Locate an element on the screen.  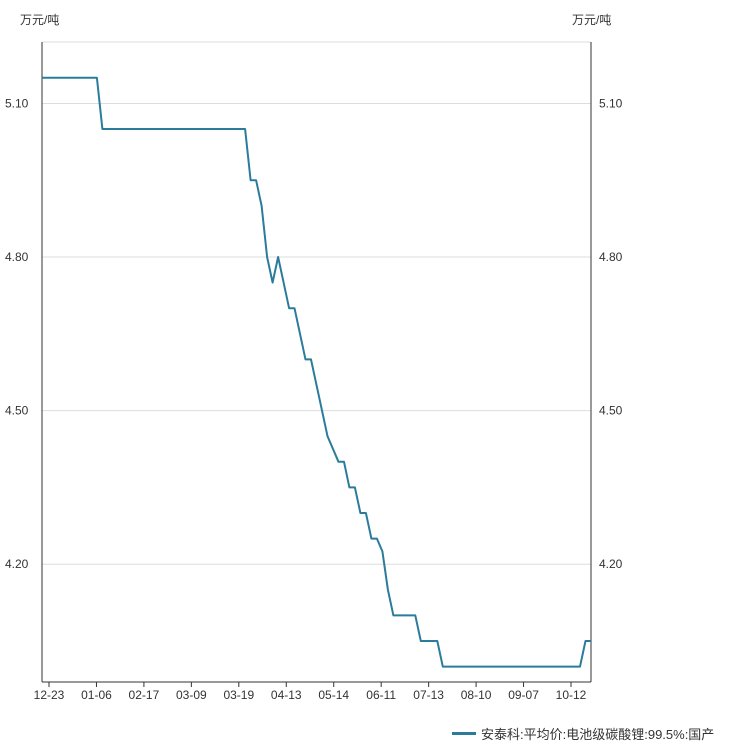
y-tick-label-right: 4.80 is located at coordinates (611, 257).